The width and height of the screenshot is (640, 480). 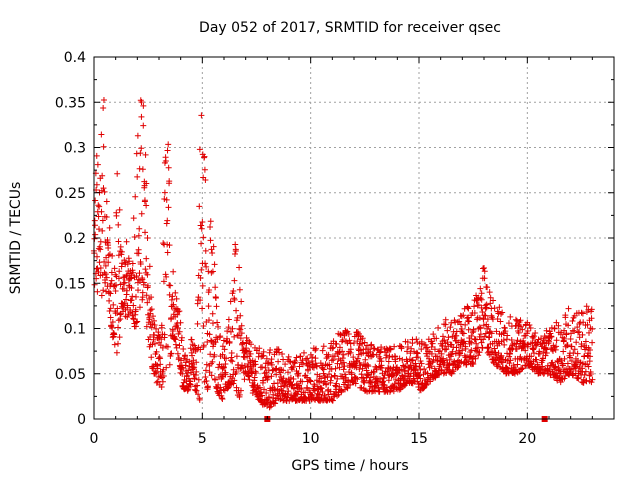 What do you see at coordinates (311, 439) in the screenshot?
I see `x-tick-label: 10` at bounding box center [311, 439].